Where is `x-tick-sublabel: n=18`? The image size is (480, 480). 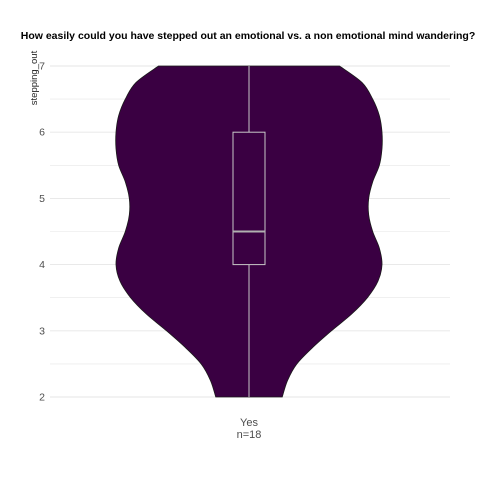
x-tick-sublabel: n=18 is located at coordinates (249, 435).